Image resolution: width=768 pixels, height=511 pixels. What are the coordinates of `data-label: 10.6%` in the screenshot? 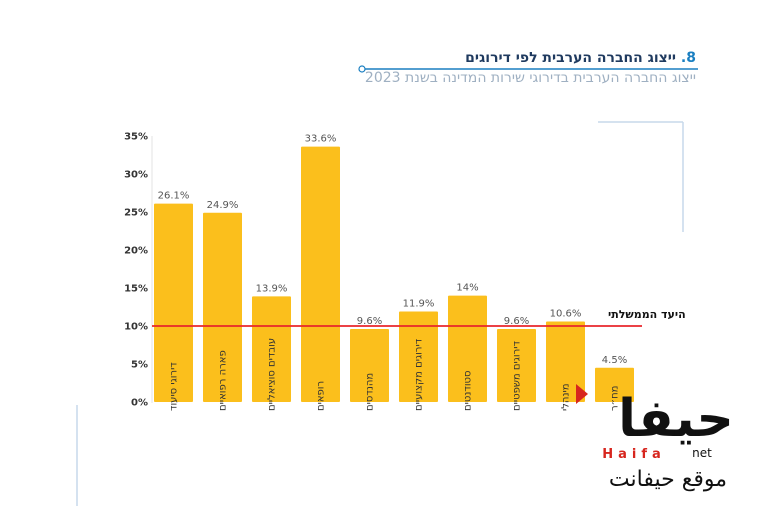 It's located at (566, 313).